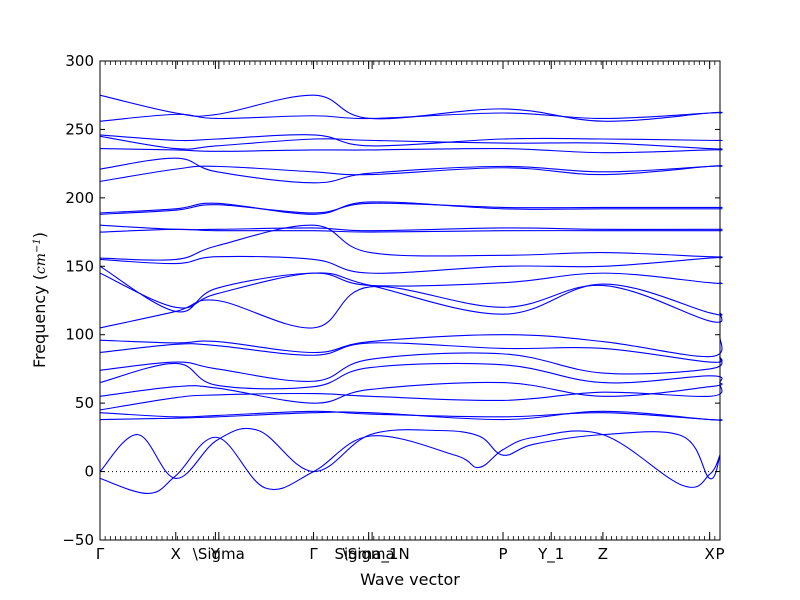 This screenshot has height=600, width=800. Describe the element at coordinates (79, 266) in the screenshot. I see `y-tick-label: 150` at that location.